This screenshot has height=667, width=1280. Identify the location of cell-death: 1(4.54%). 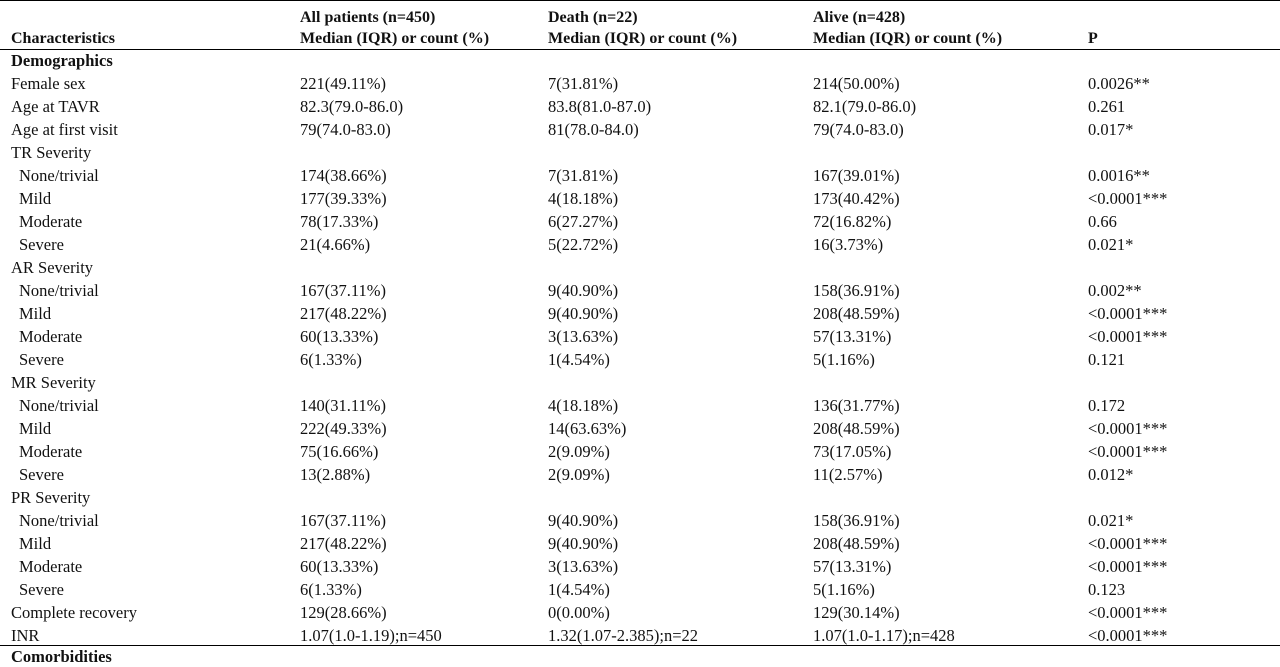
(579, 589).